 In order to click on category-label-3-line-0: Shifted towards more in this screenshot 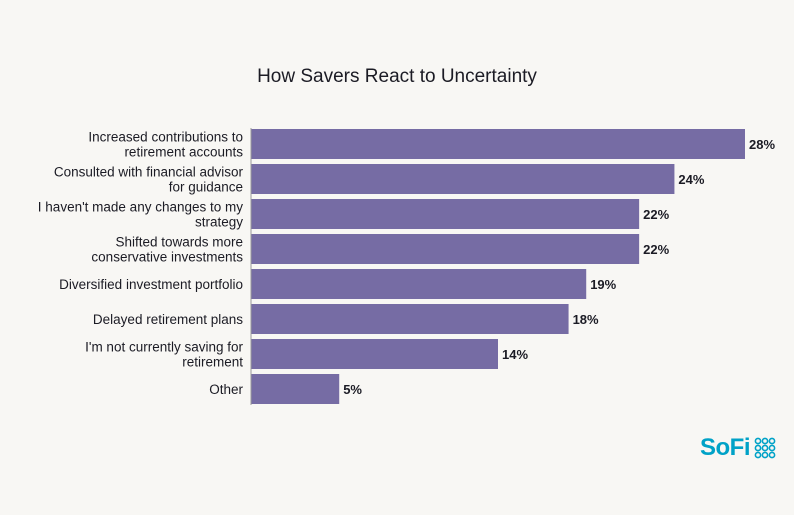, I will do `click(179, 242)`.